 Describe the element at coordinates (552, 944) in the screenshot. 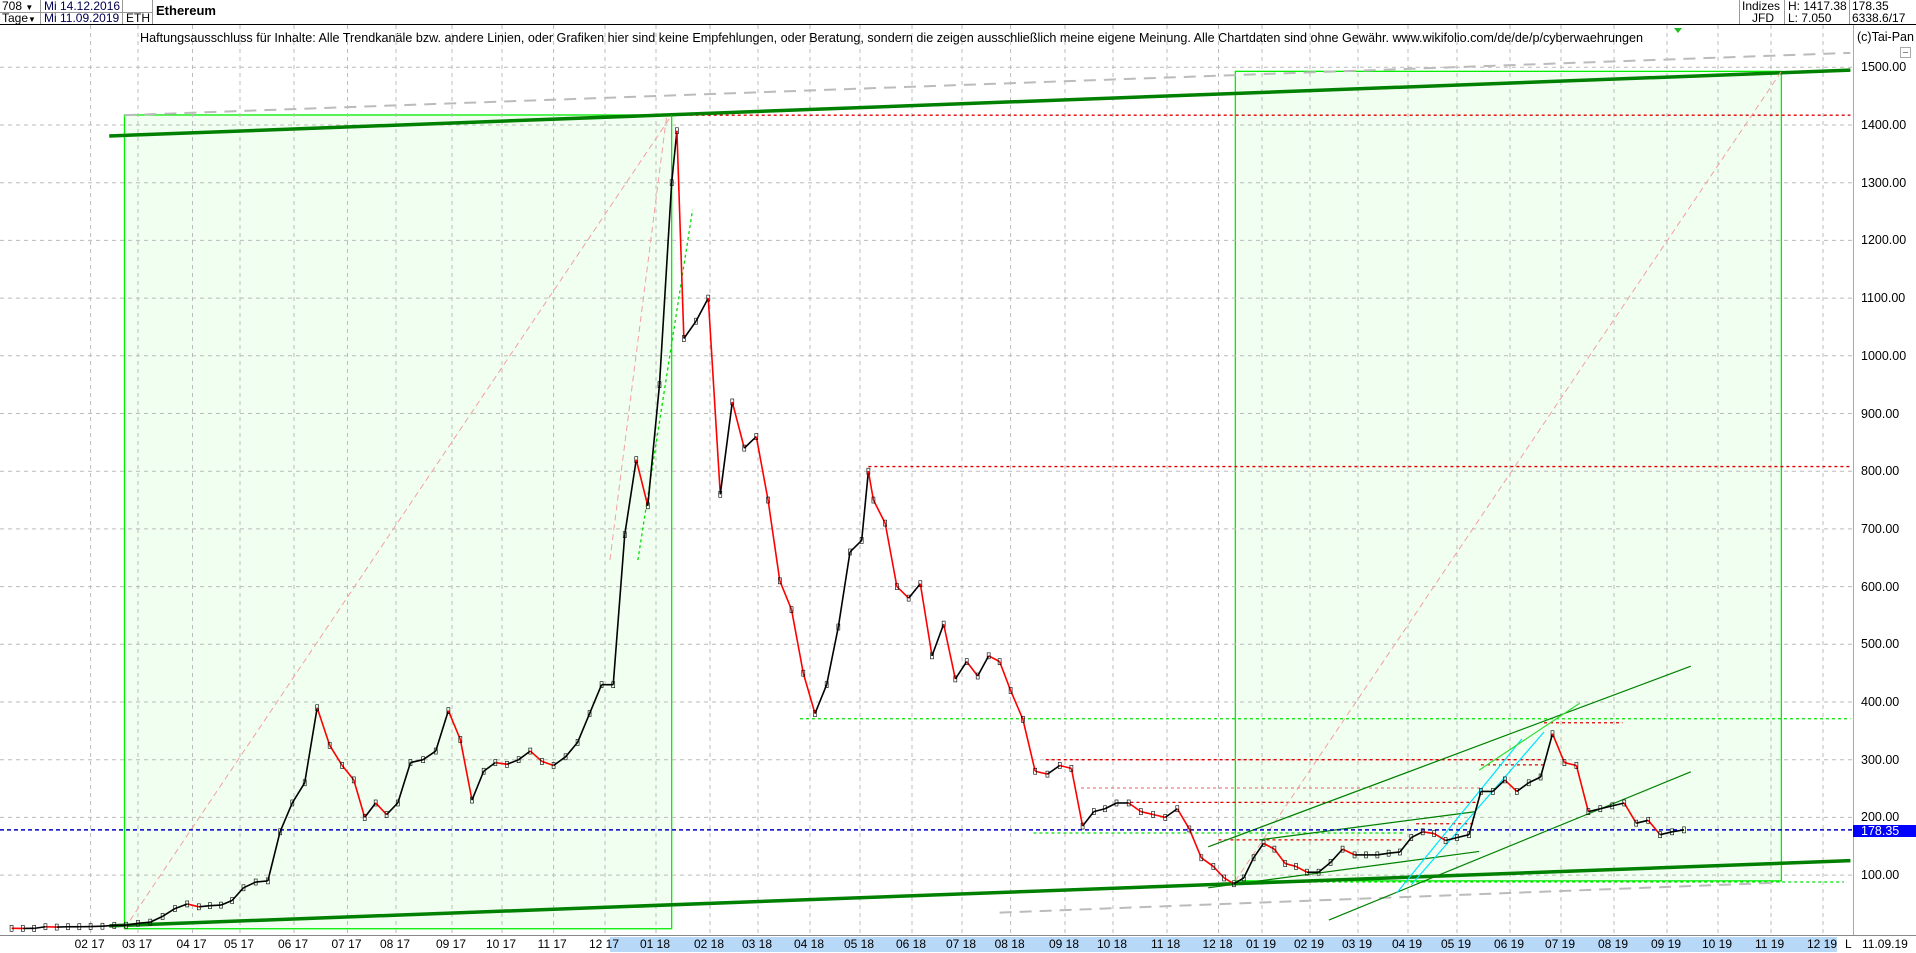

I see `x-tick-label: 11 17` at that location.